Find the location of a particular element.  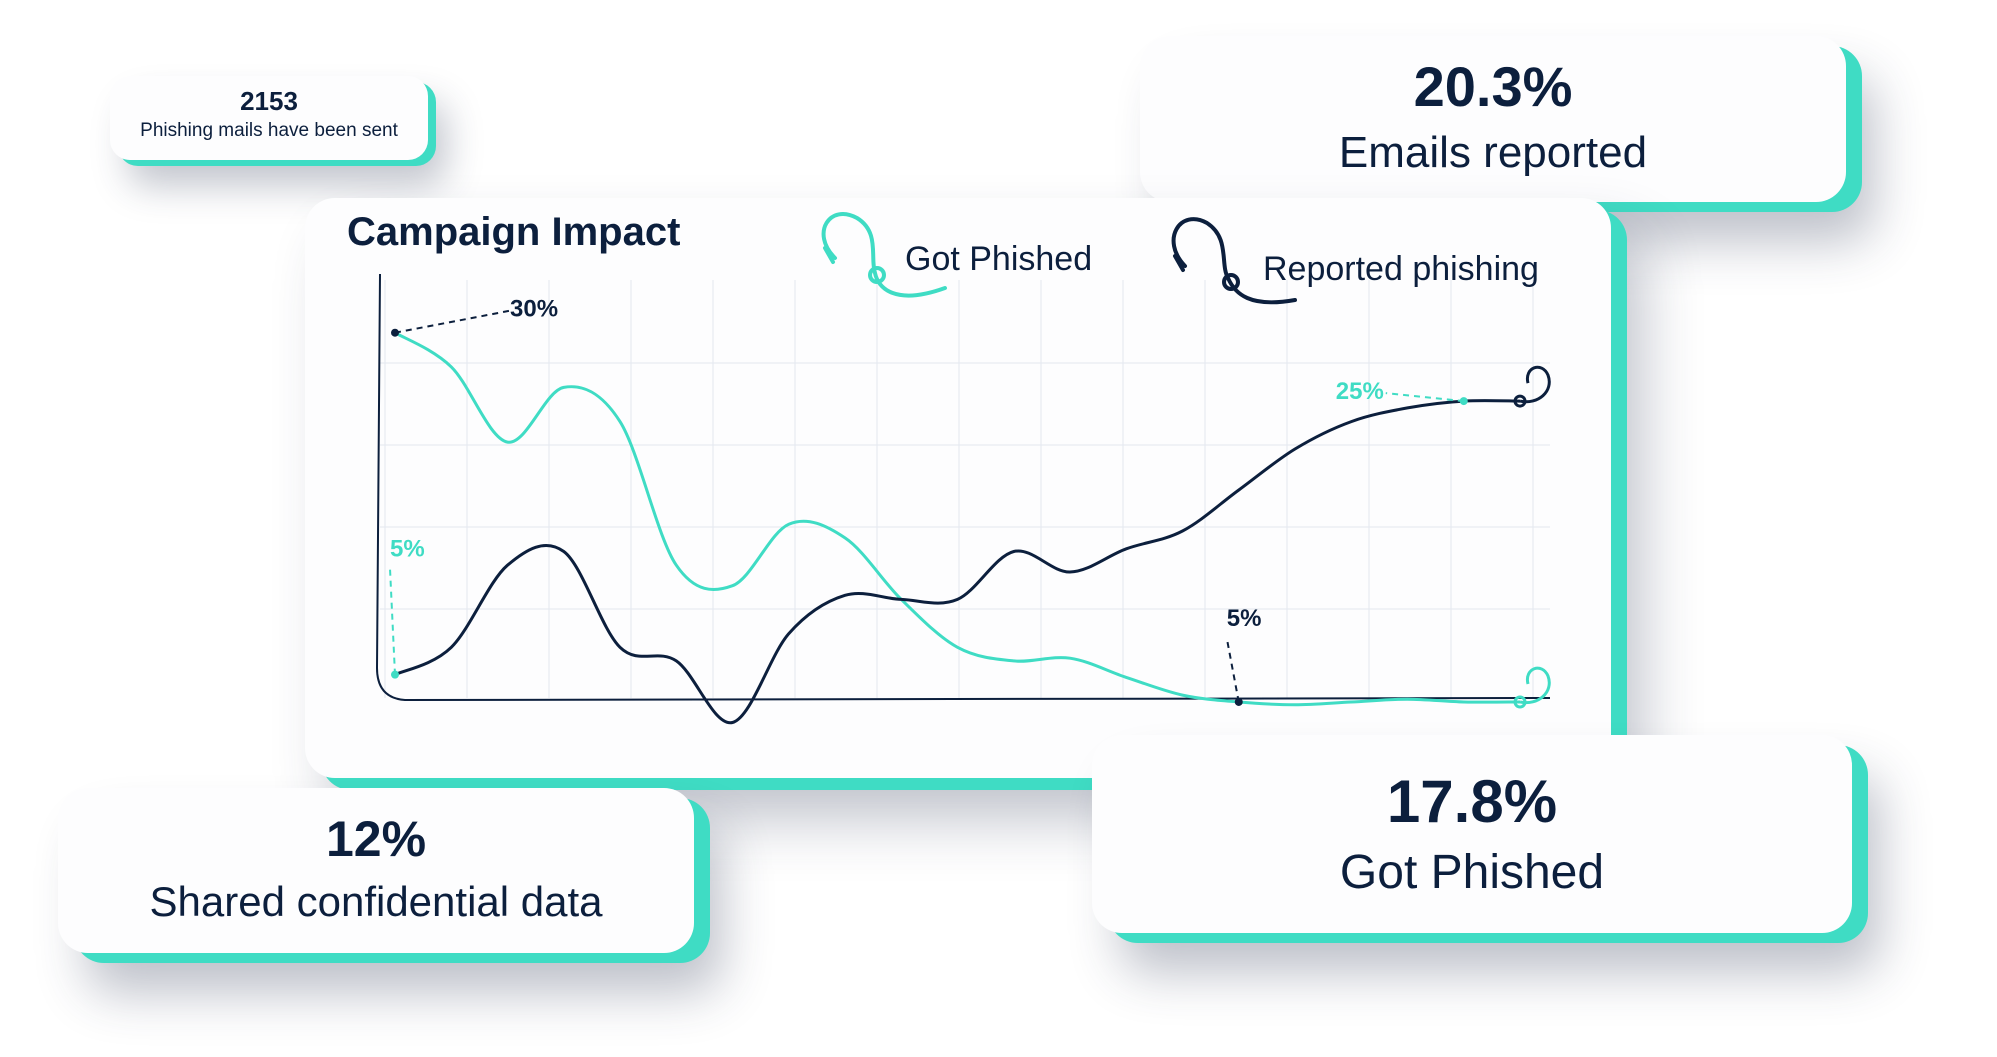

reported-value: 20.3% is located at coordinates (1493, 86).